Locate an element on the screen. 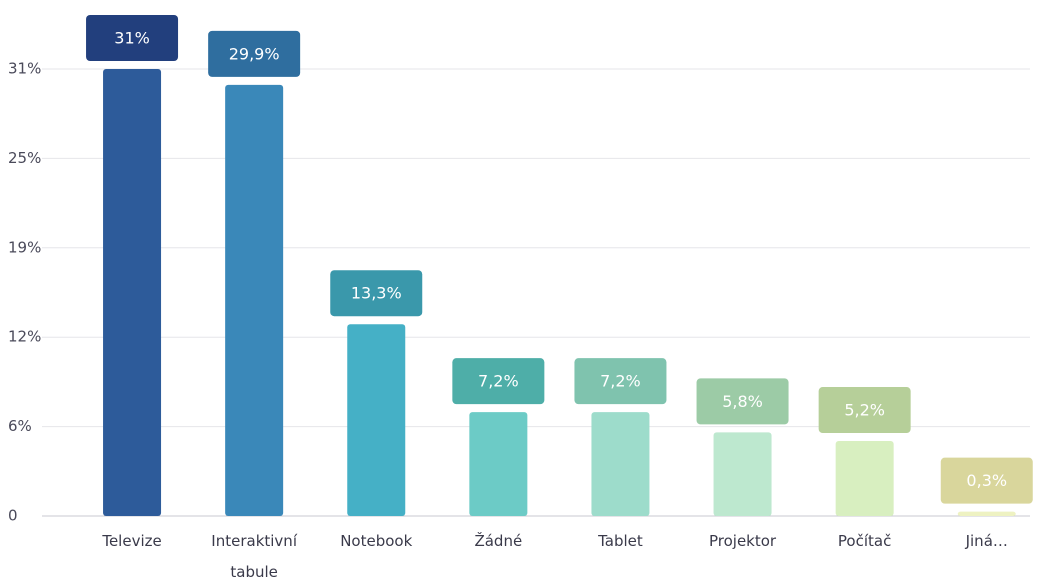 The width and height of the screenshot is (1039, 582). value-label: 29,9% is located at coordinates (254, 53).